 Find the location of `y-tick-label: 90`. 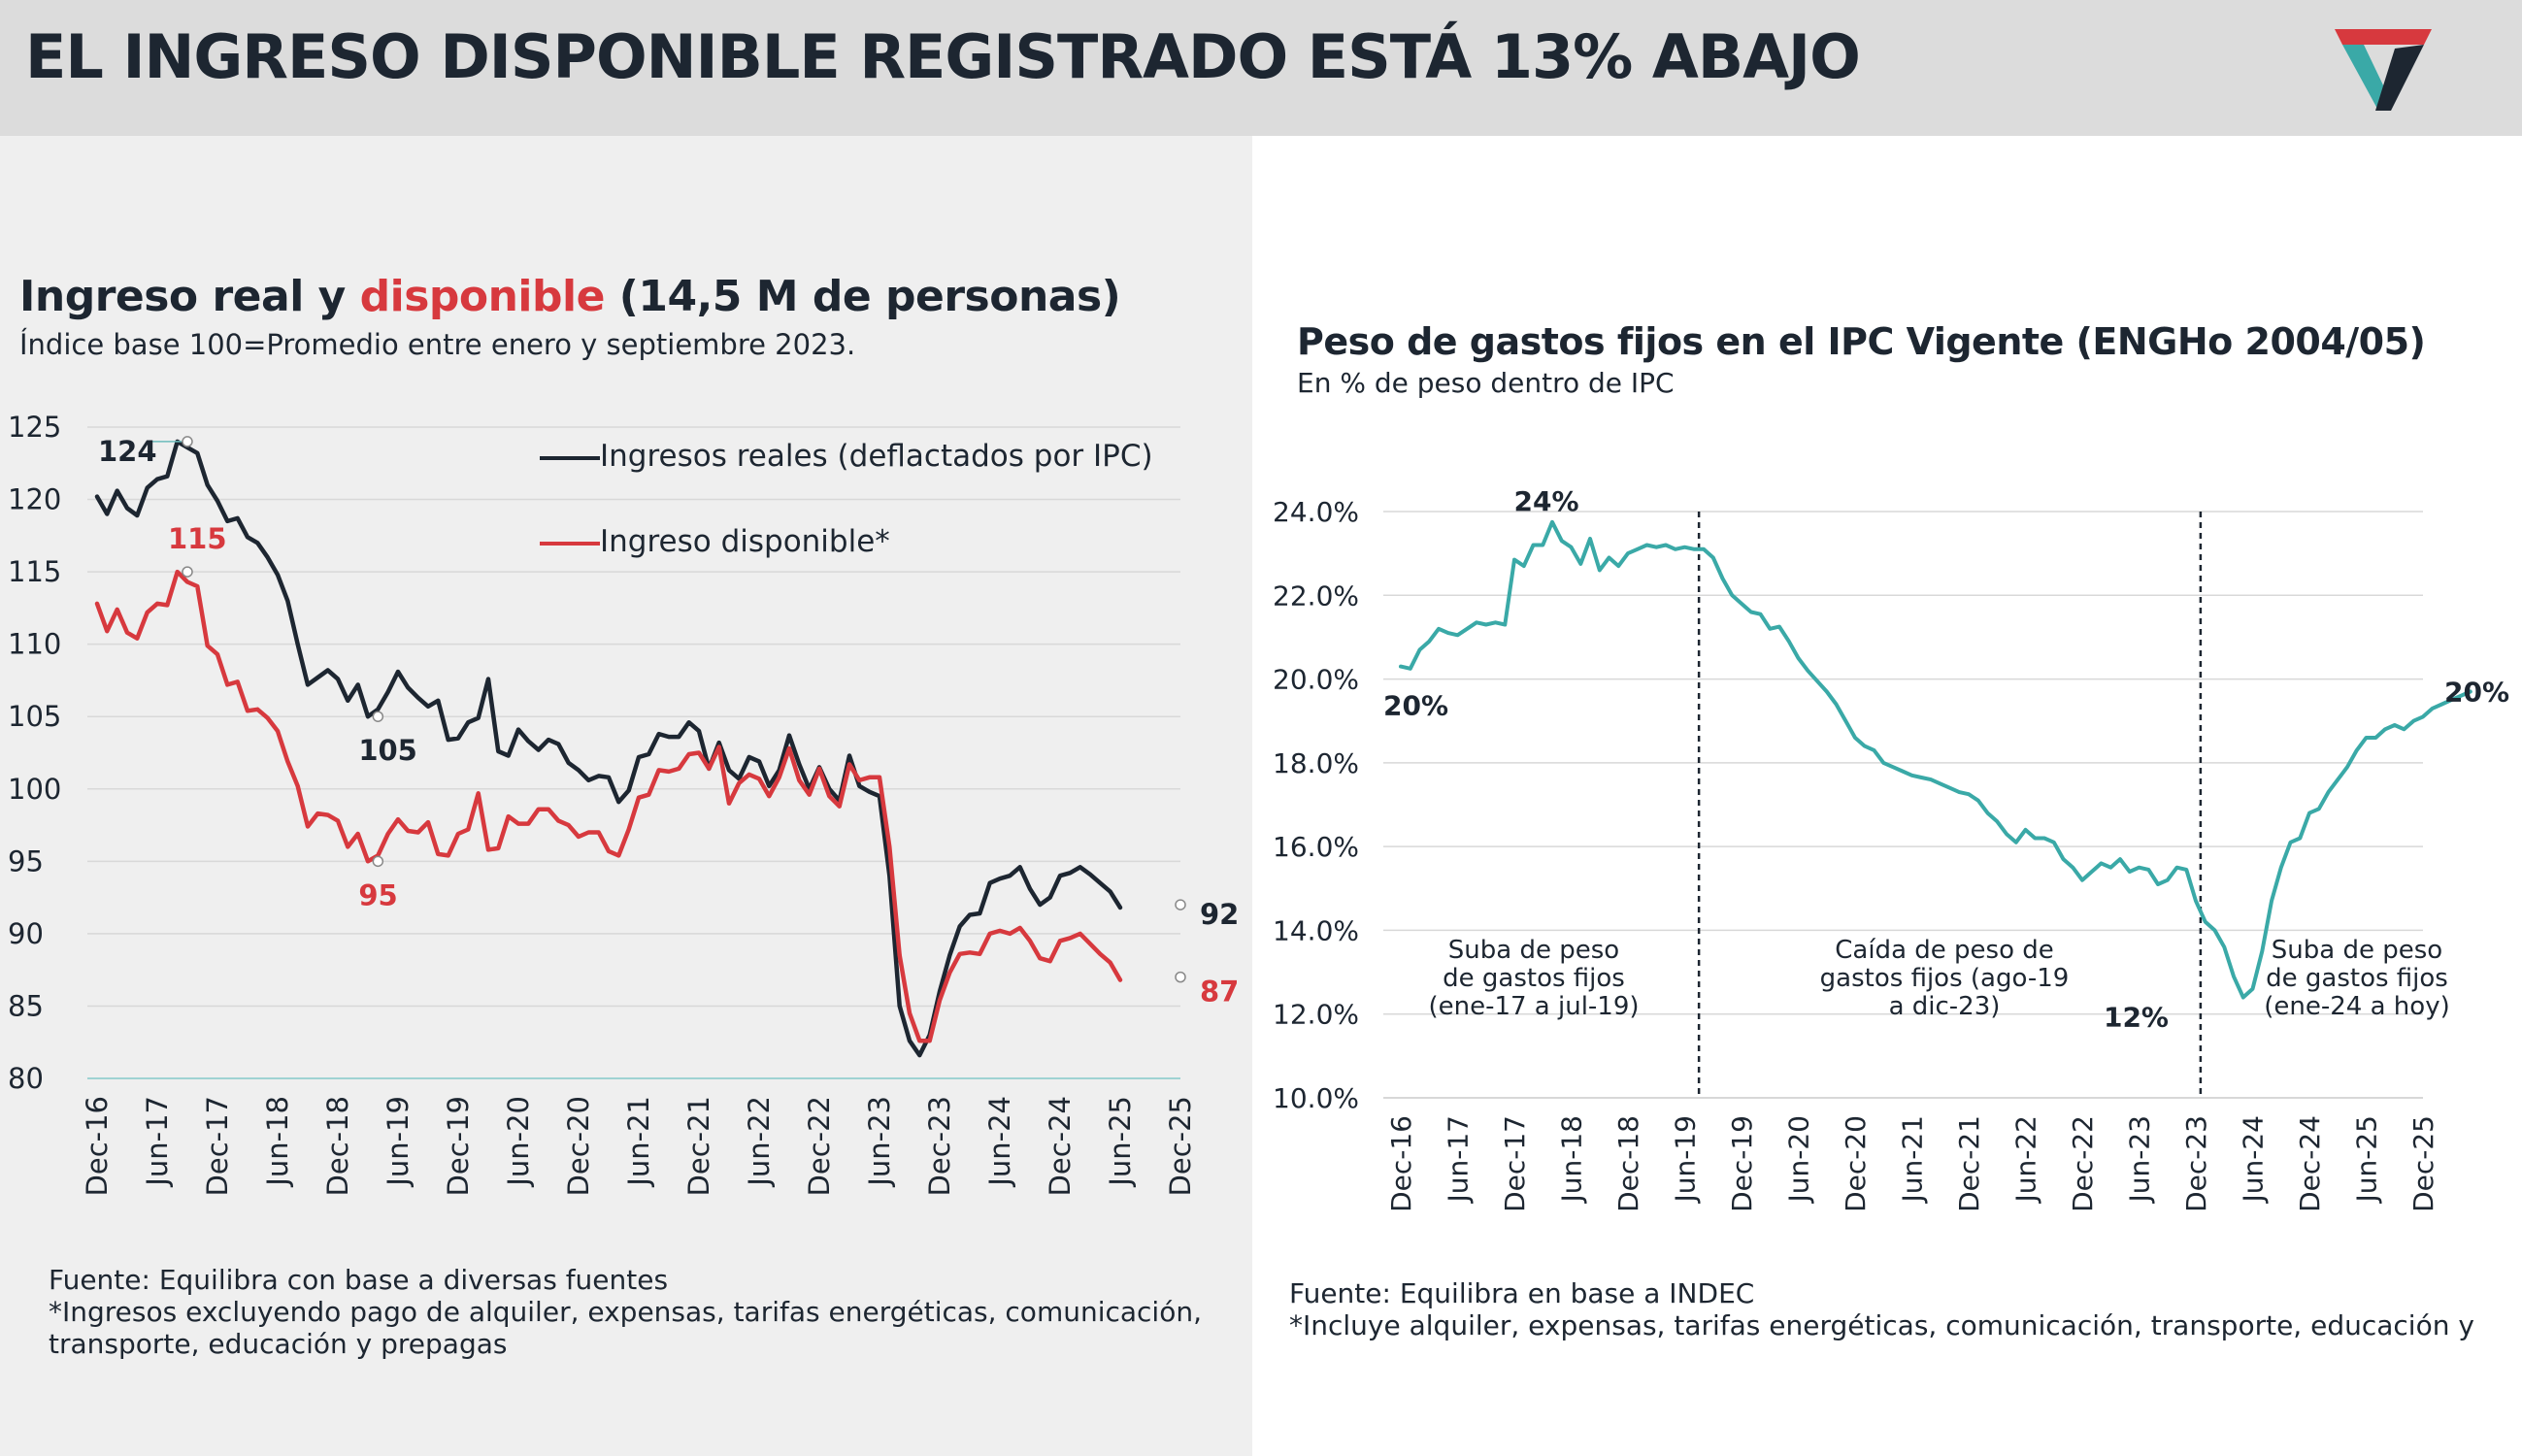

y-tick-label: 90 is located at coordinates (26, 933).